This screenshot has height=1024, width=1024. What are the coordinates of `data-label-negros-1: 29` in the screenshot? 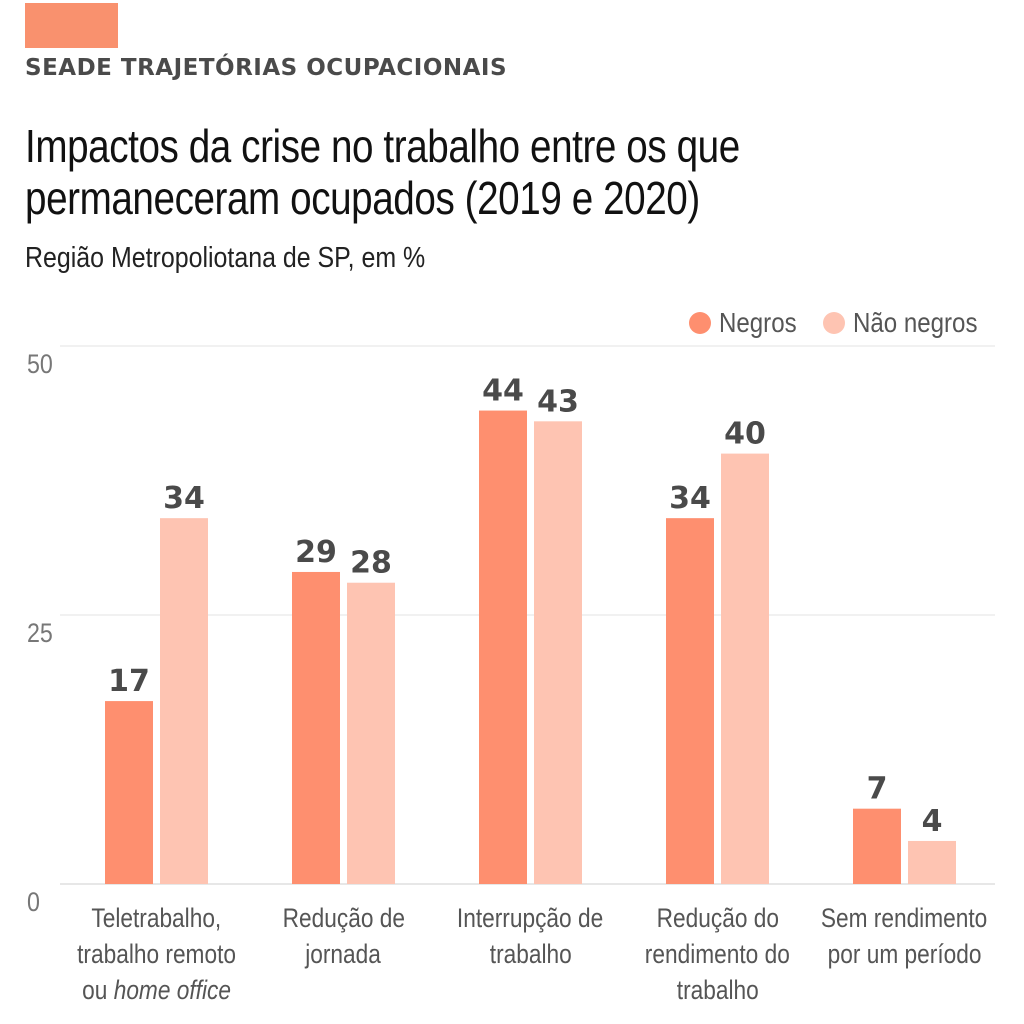 It's located at (316, 552).